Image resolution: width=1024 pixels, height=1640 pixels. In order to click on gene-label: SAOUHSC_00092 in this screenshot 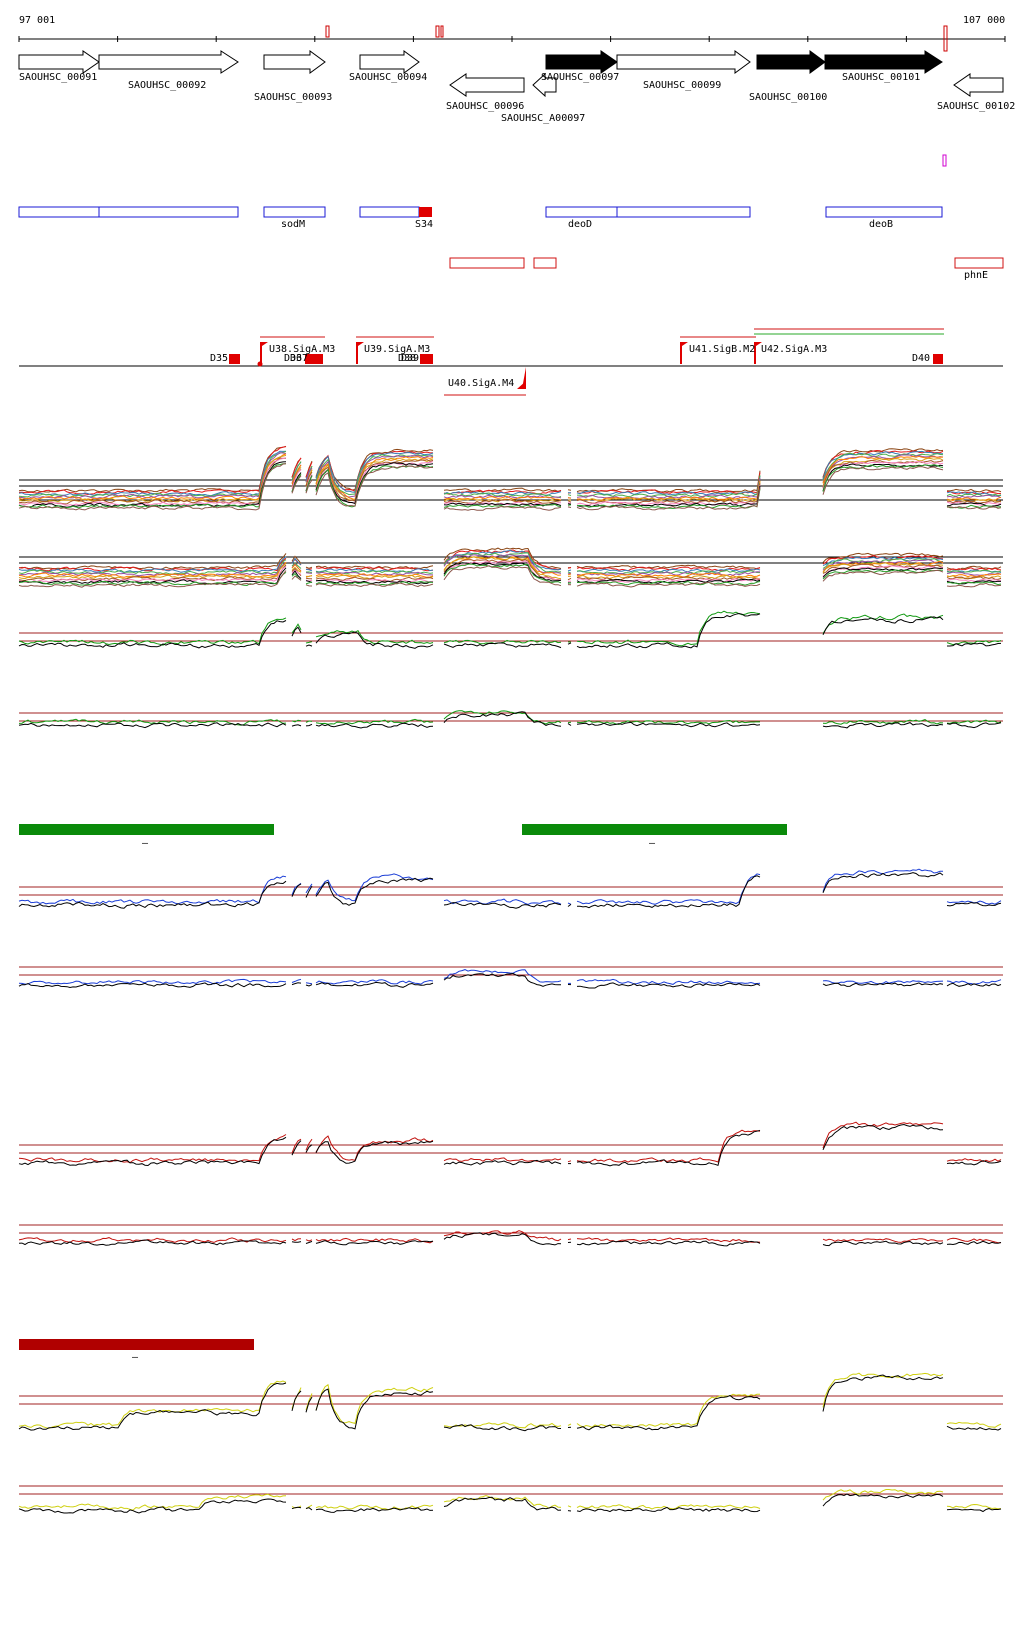, I will do `click(167, 85)`.